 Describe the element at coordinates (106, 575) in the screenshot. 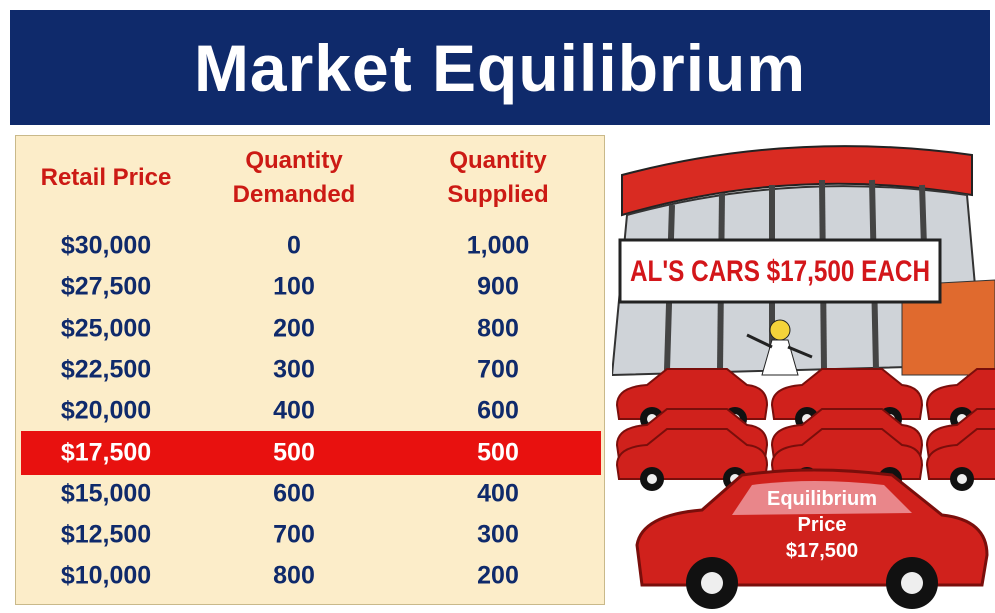

I see `table-cell: $10,000` at that location.